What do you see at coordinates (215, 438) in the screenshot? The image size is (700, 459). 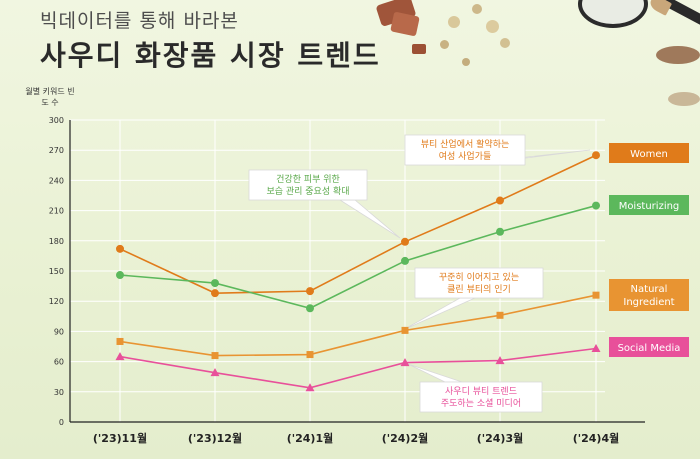 I see `x-tick-label: ('23)12월` at bounding box center [215, 438].